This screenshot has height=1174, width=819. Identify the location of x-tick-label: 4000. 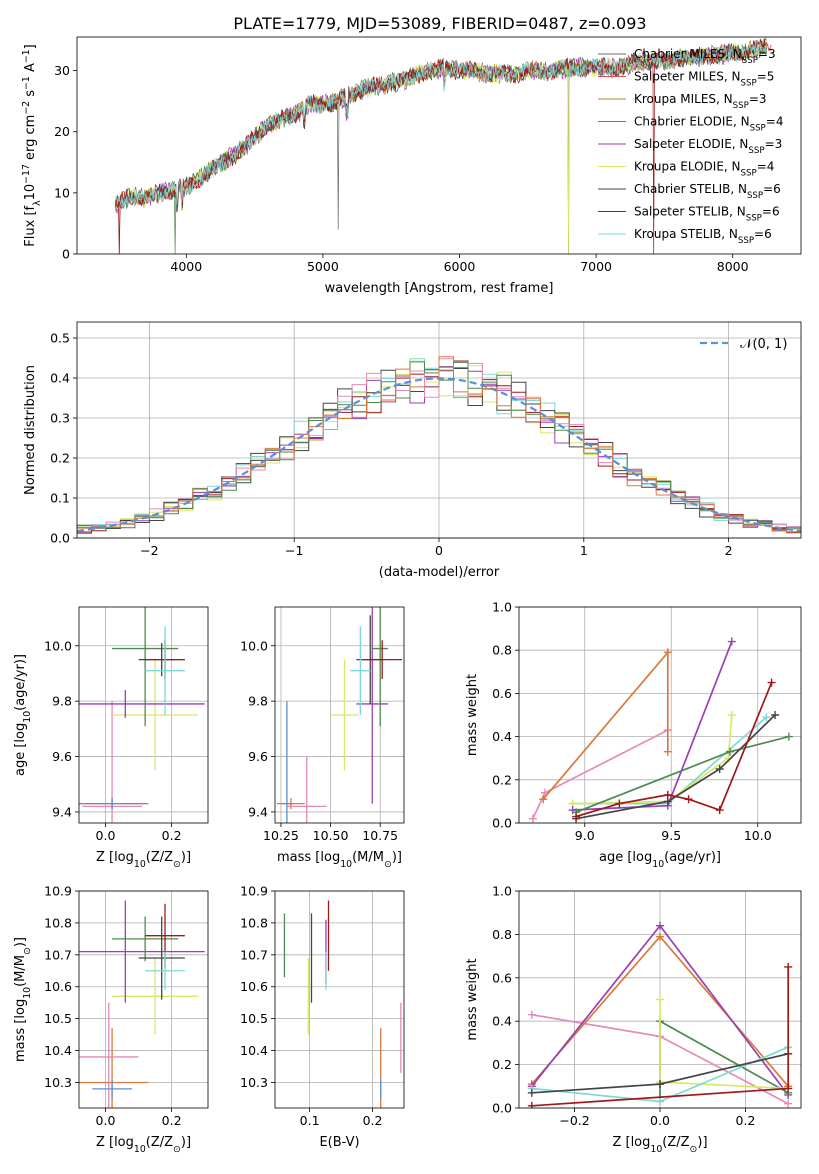
(186, 266).